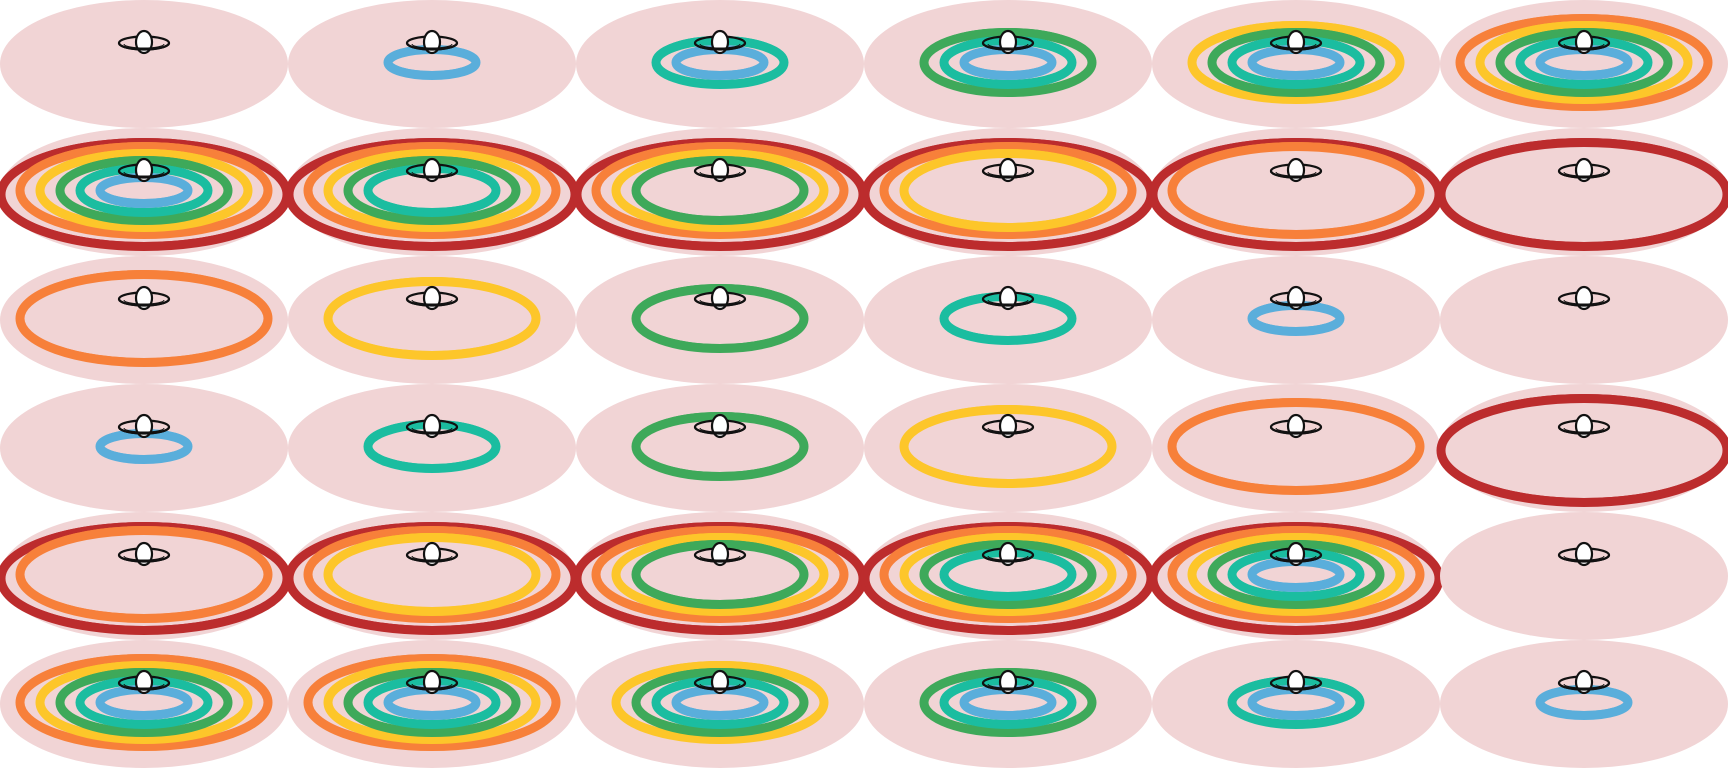 The height and width of the screenshot is (769, 1728). What do you see at coordinates (432, 318) in the screenshot?
I see `ring-yellow` at bounding box center [432, 318].